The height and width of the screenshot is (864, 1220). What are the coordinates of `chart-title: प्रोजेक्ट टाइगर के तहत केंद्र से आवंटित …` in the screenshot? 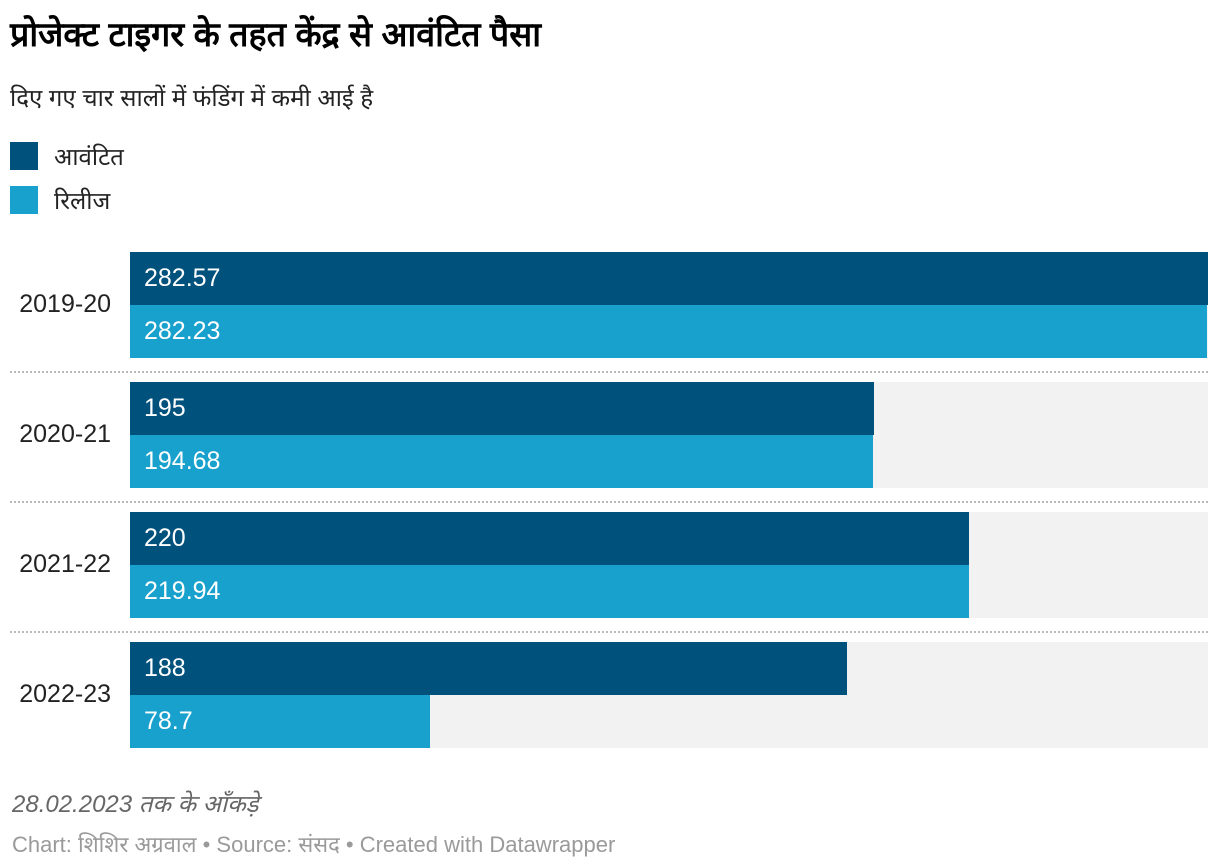 It's located at (276, 35).